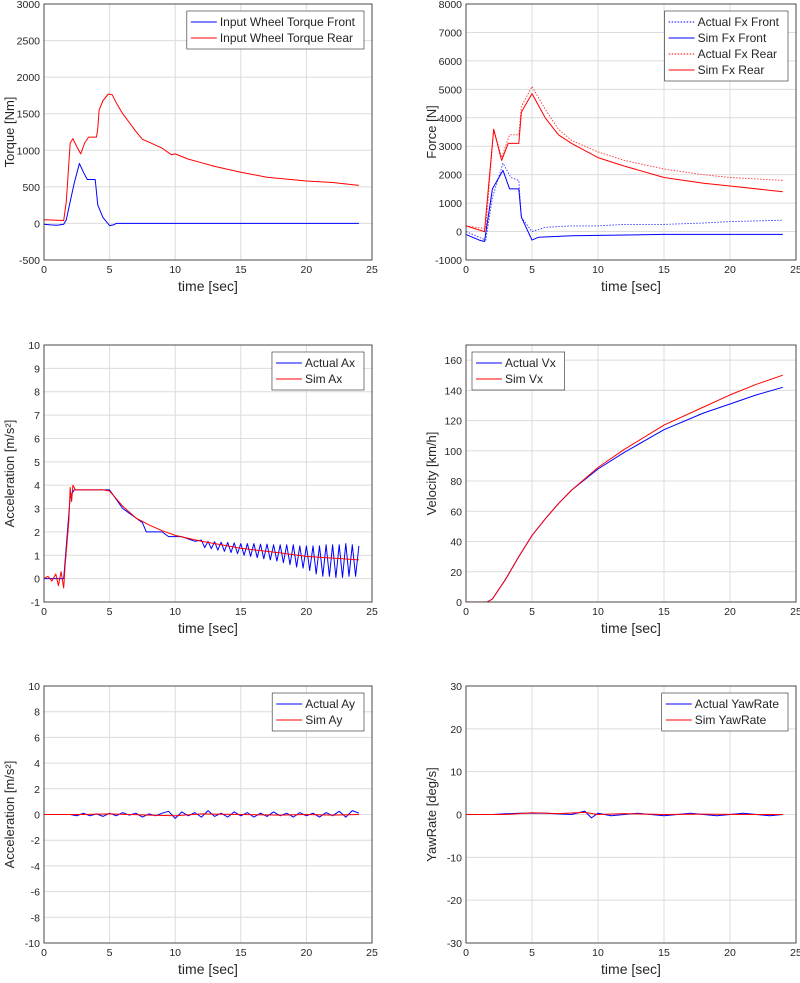 Image resolution: width=800 pixels, height=983 pixels. Describe the element at coordinates (35, 841) in the screenshot. I see `y-tick-label: -2` at that location.